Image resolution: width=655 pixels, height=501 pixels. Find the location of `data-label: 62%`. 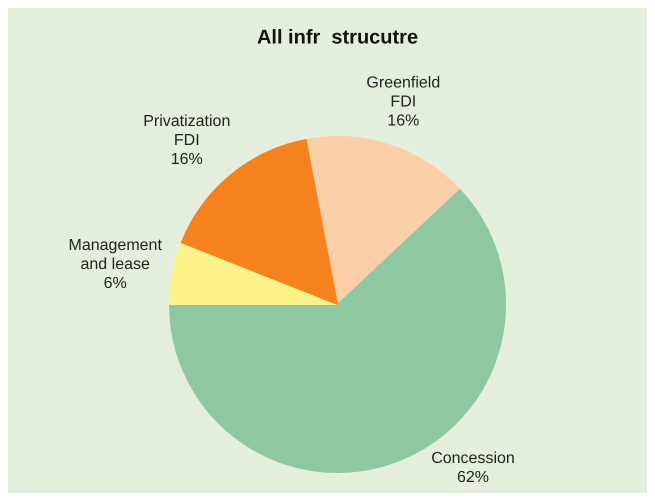

data-label: 62% is located at coordinates (473, 477).